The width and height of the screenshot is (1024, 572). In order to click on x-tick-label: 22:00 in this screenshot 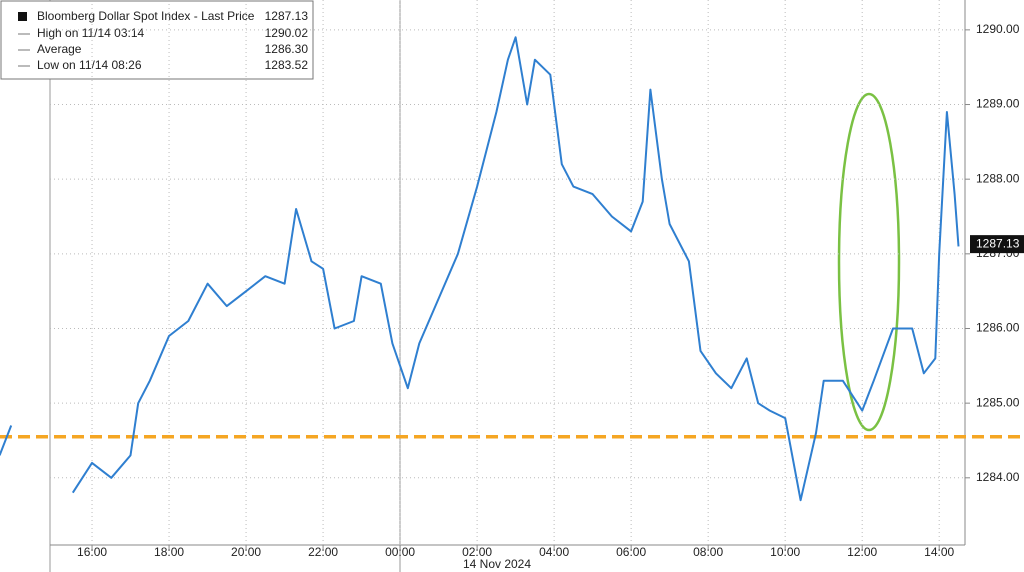, I will do `click(323, 552)`.